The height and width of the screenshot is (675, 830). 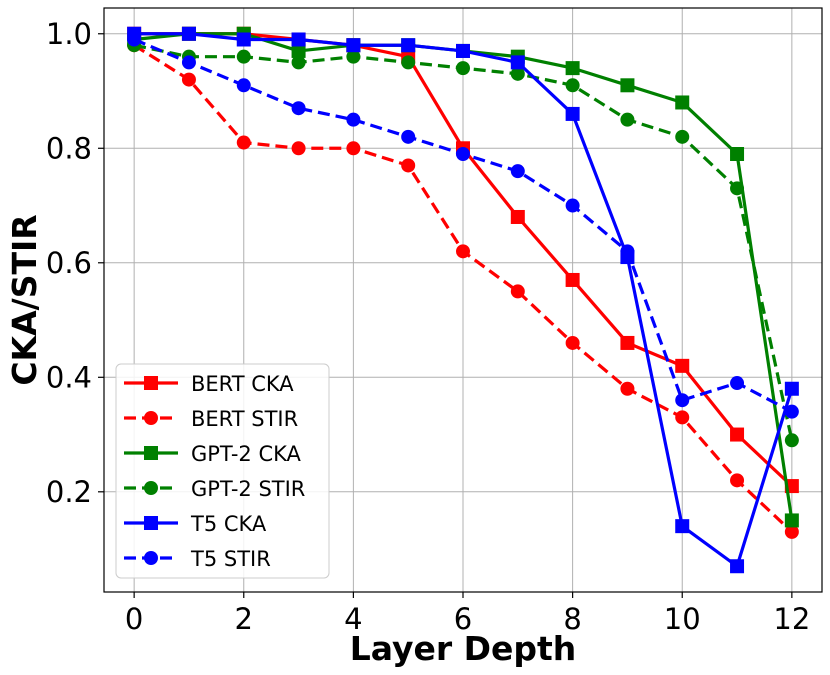 I want to click on legend-label: T5 STIR, so click(x=230, y=559).